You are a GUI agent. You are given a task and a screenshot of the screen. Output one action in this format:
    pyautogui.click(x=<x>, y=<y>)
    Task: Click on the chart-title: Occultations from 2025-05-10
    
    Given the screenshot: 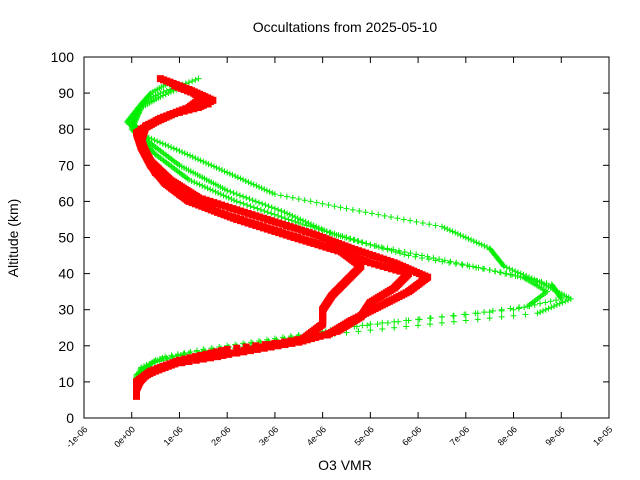 What is the action you would take?
    pyautogui.click(x=345, y=27)
    